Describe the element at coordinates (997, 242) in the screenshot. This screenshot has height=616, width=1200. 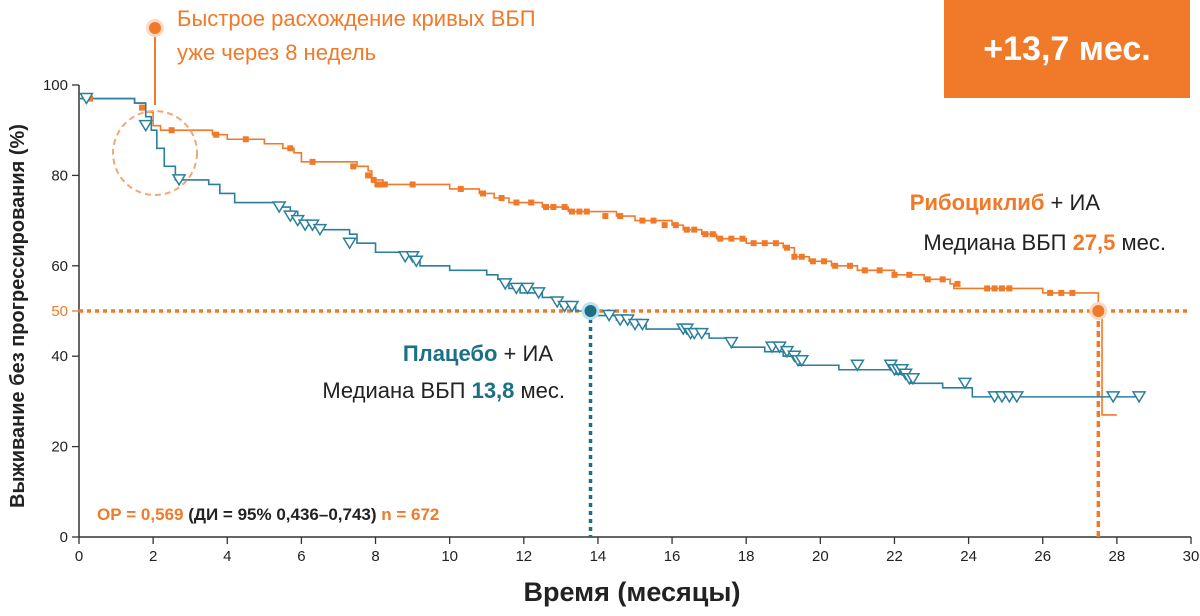
I see `ribociclib-median-prefix: Медиана ВБП` at that location.